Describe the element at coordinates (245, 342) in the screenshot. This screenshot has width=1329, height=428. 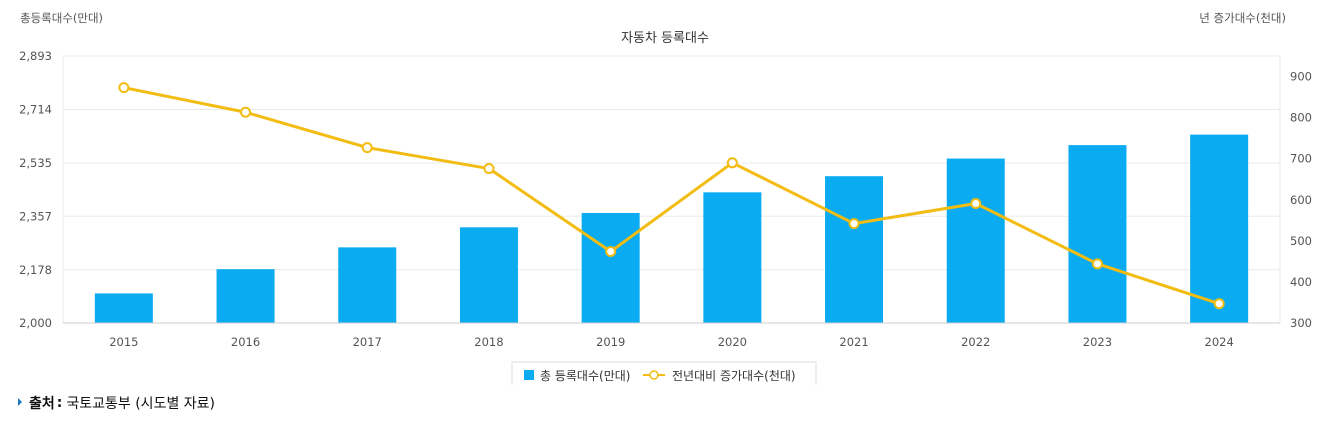
I see `x-tick-label: 2016` at that location.